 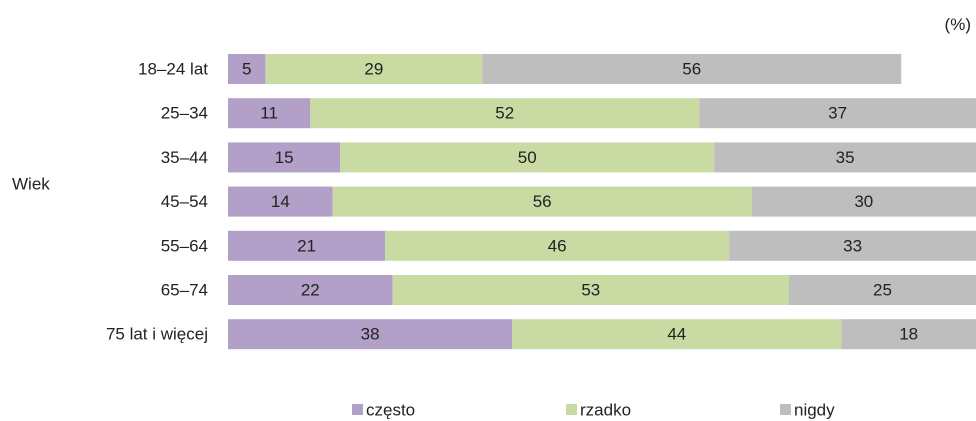 I want to click on category-label: 18–24 lat, so click(x=173, y=69).